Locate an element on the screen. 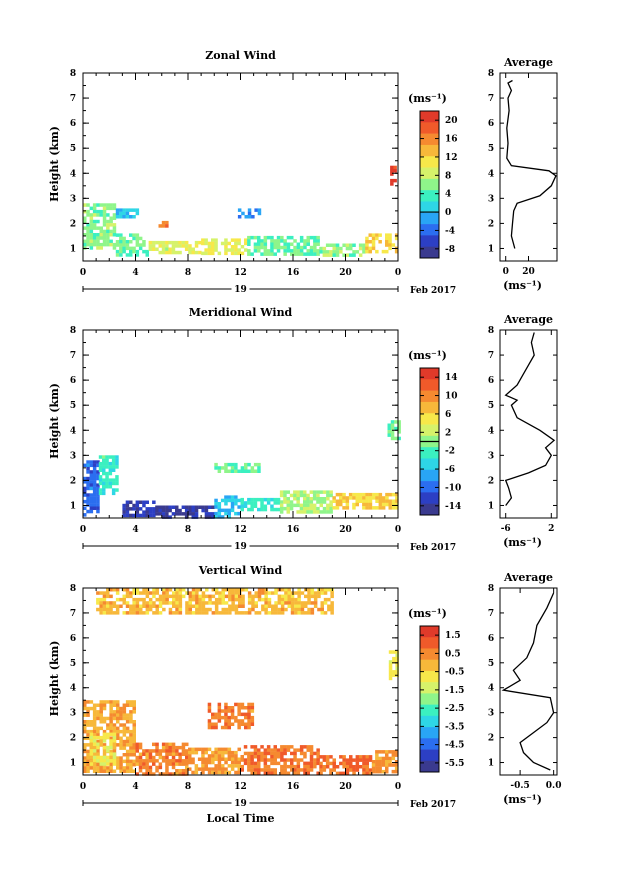 The image size is (617, 873). profile-x-tick-label: -0.5 is located at coordinates (519, 786).